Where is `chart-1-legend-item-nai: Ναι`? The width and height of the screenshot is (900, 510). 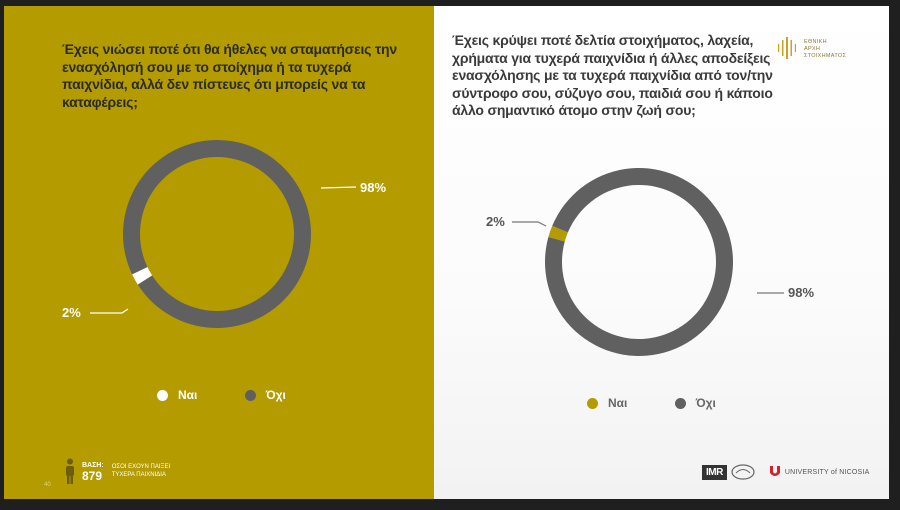
chart-1-legend-item-nai: Ναι is located at coordinates (177, 395).